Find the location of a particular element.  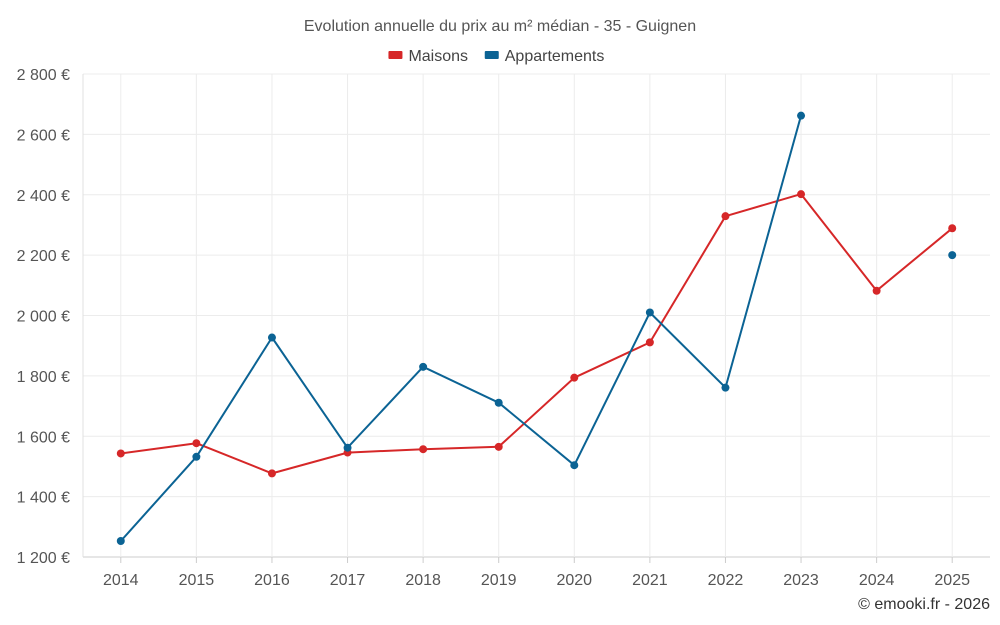

legend-swatch-appartements is located at coordinates (491, 55).